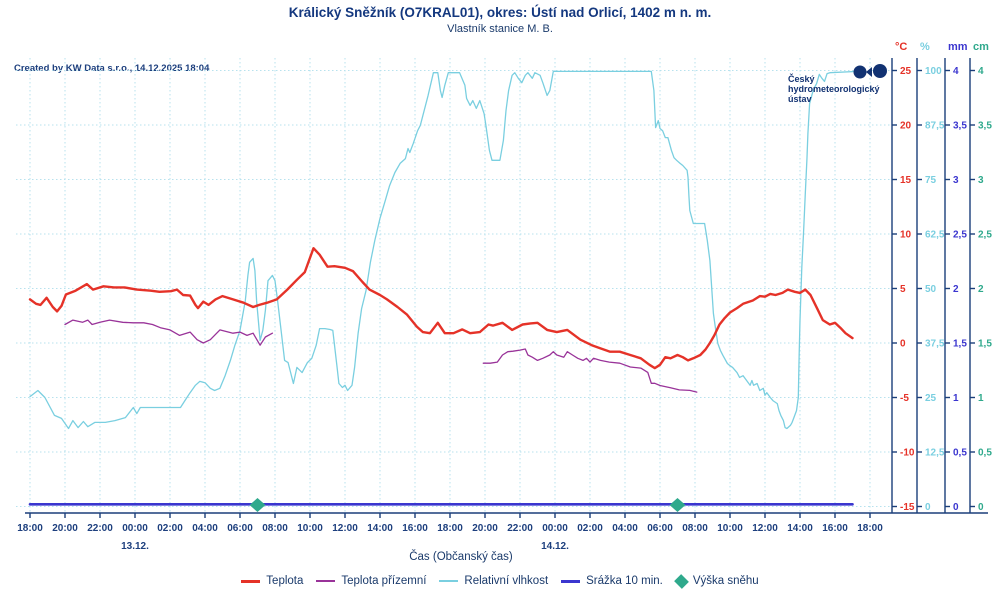 Image resolution: width=1000 pixels, height=600 pixels. I want to click on y-tick-label: -10, so click(907, 453).